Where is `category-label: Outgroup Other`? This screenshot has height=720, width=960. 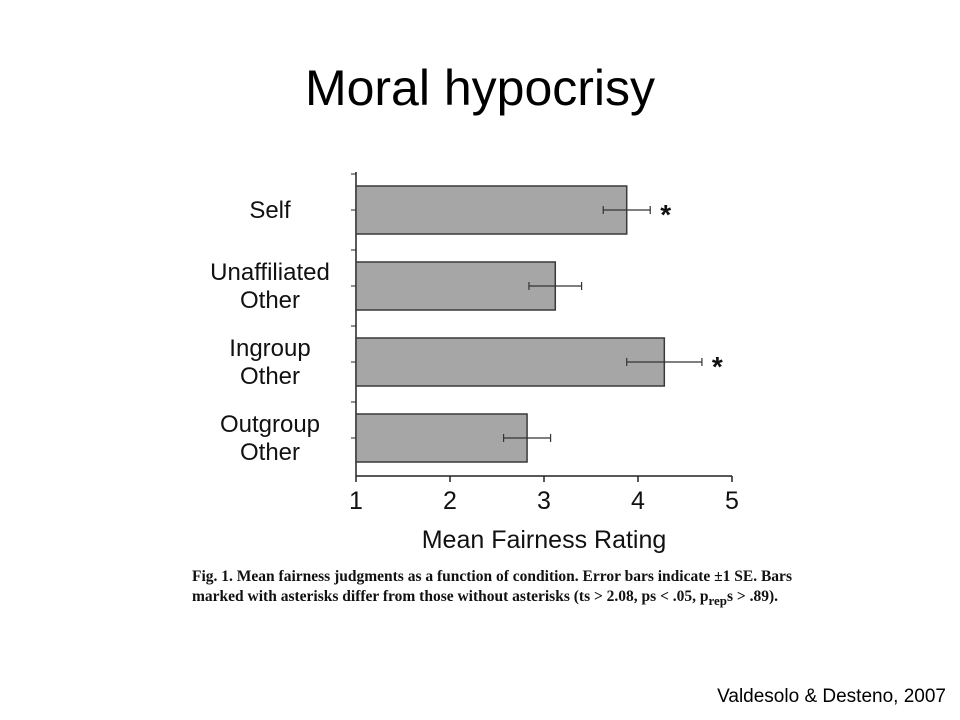
category-label: Outgroup Other is located at coordinates (270, 438).